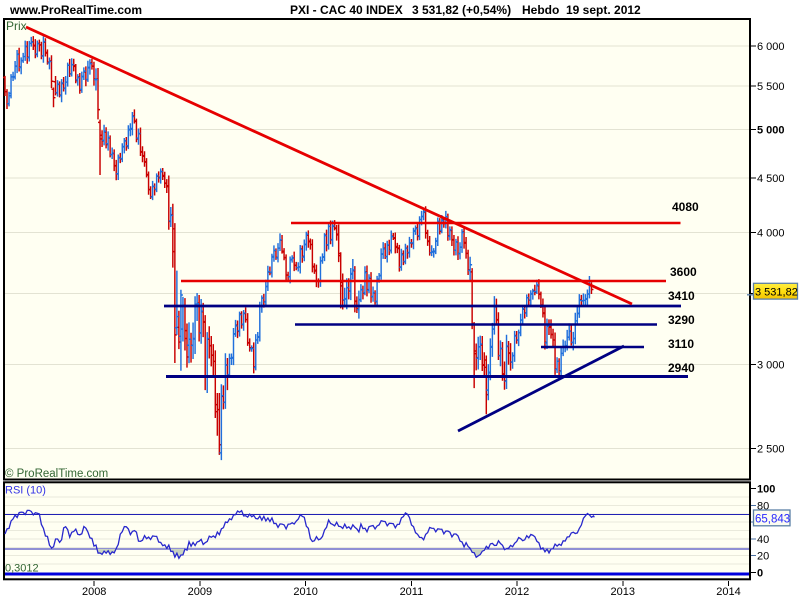 This screenshot has width=800, height=600. I want to click on svg-text: 2012, so click(517, 592).